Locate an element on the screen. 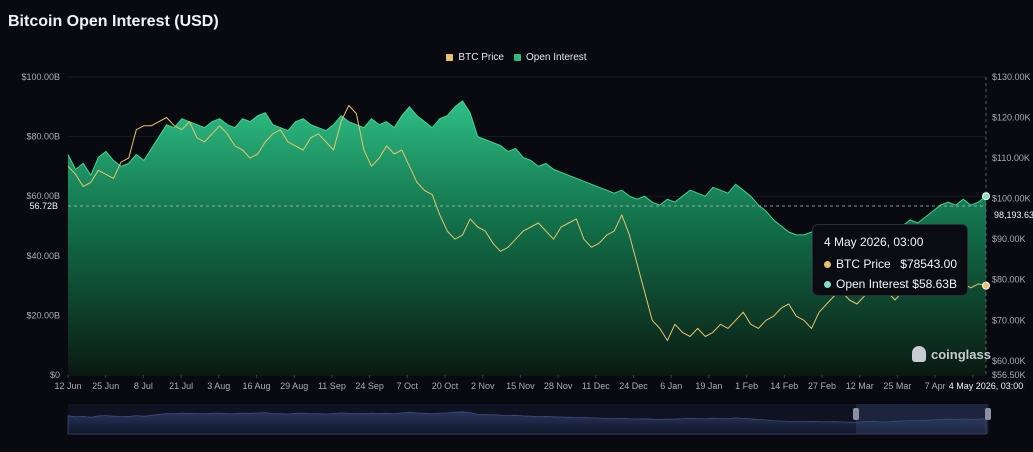 This screenshot has width=1033, height=452. x-crosshair-label: 4 May 2026, 03:00 is located at coordinates (986, 386).